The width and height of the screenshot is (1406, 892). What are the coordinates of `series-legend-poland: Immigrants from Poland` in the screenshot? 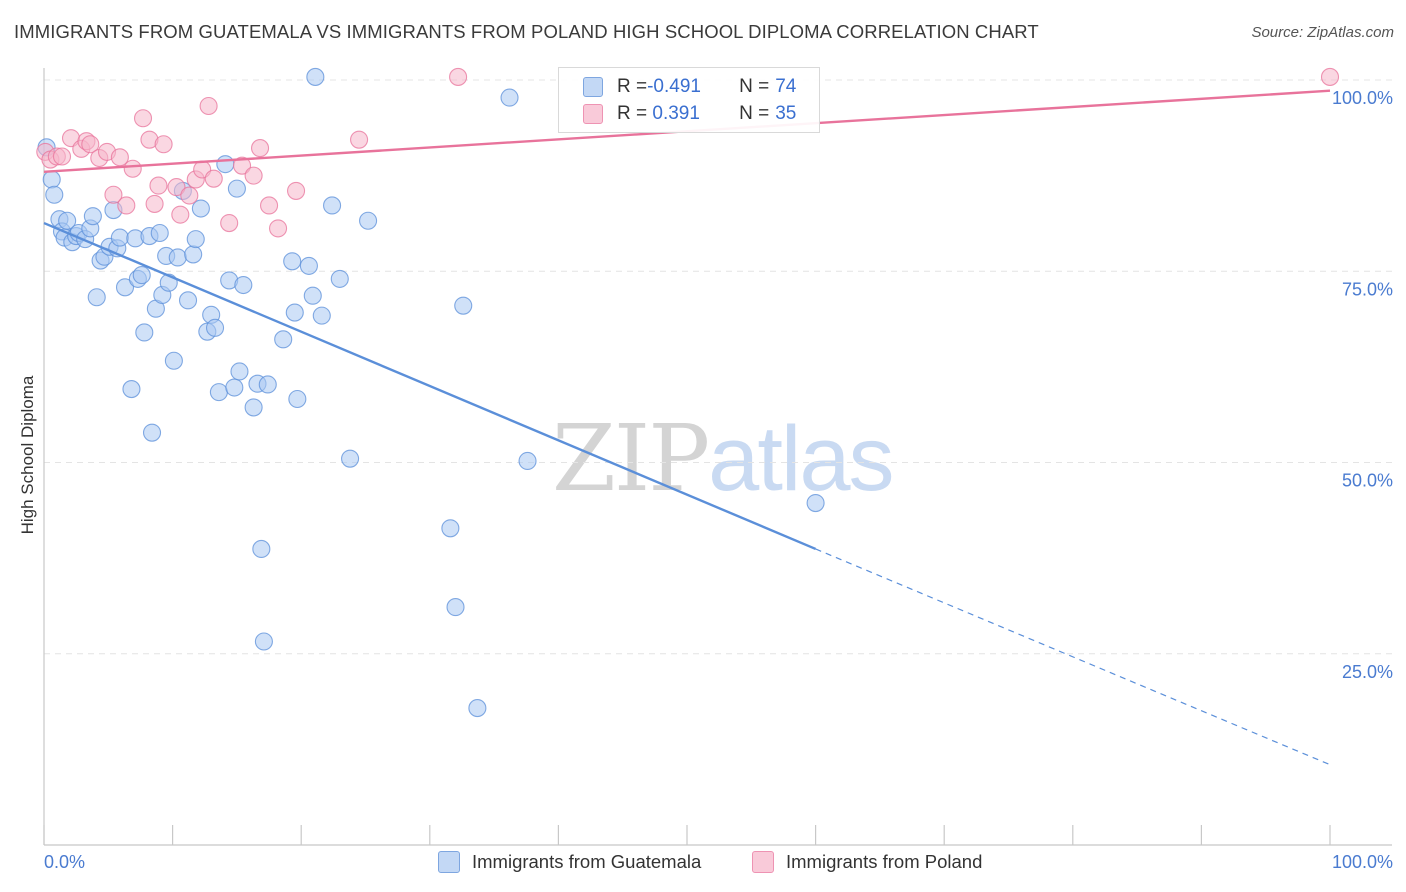 It's located at (867, 862).